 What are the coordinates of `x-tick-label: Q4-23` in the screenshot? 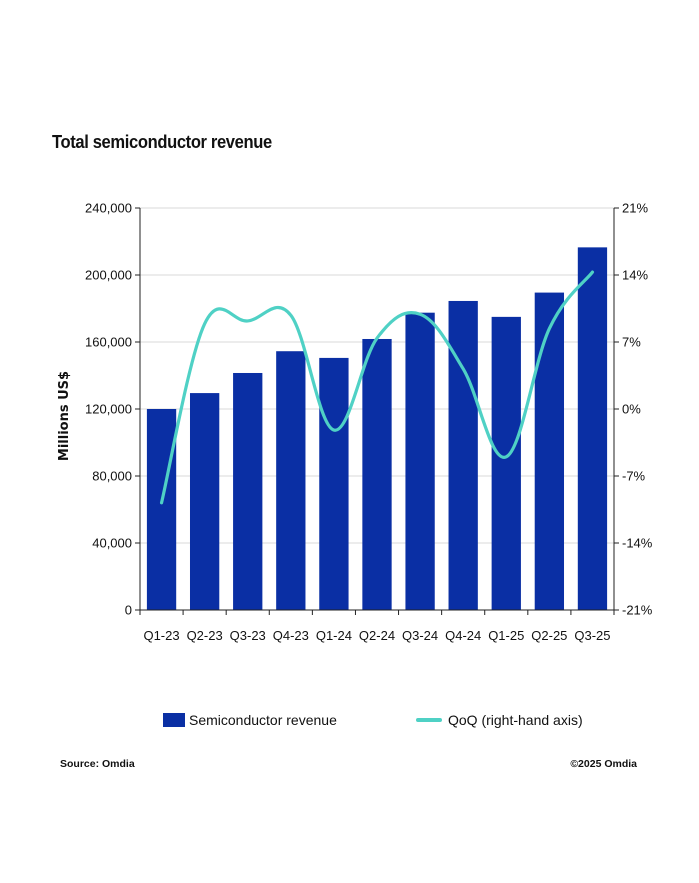 It's located at (291, 635).